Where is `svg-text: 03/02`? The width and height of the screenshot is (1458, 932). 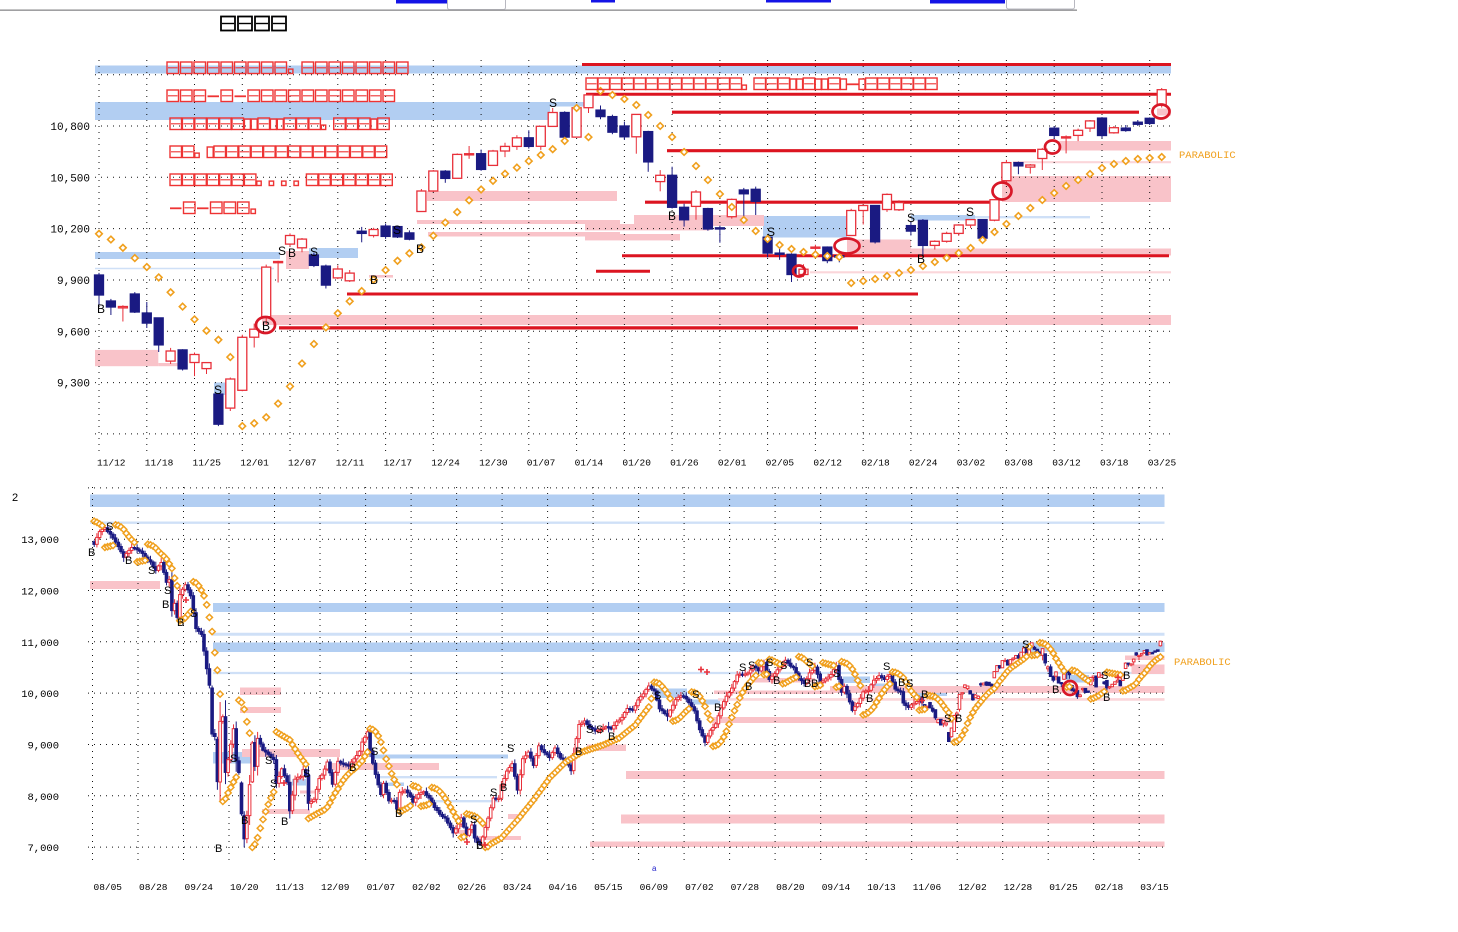
svg-text: 03/02 is located at coordinates (971, 463).